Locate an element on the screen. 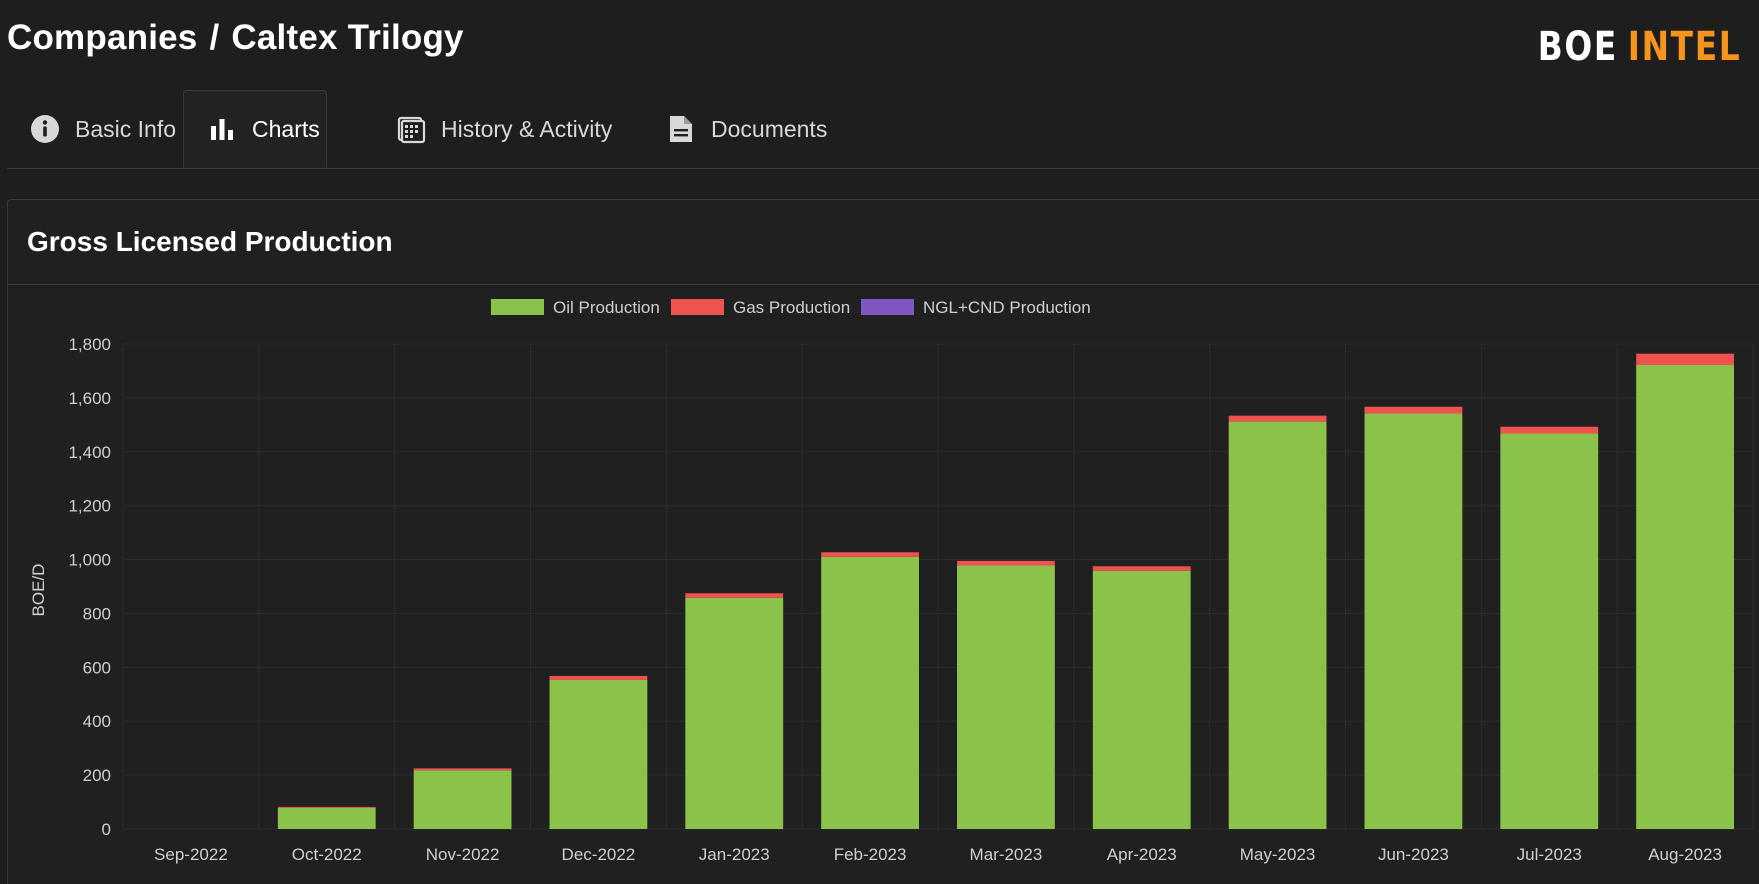  breadcrumb-companies-link: Companies is located at coordinates (102, 37).